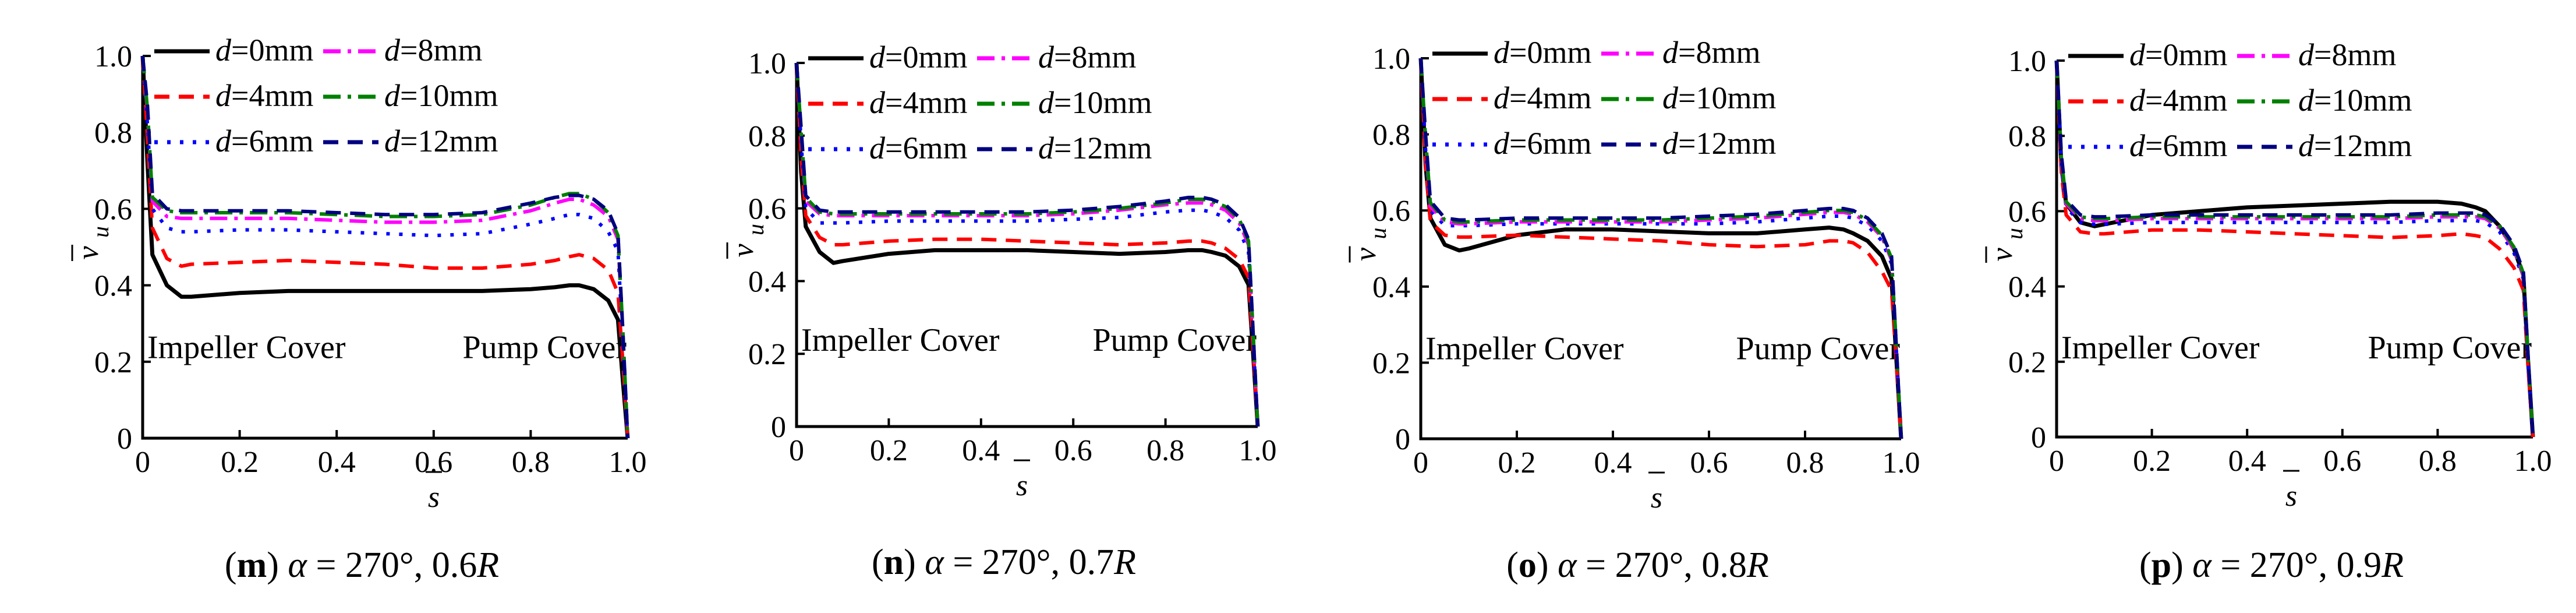  I want to click on x-tick-label: 1.0, so click(1258, 450).